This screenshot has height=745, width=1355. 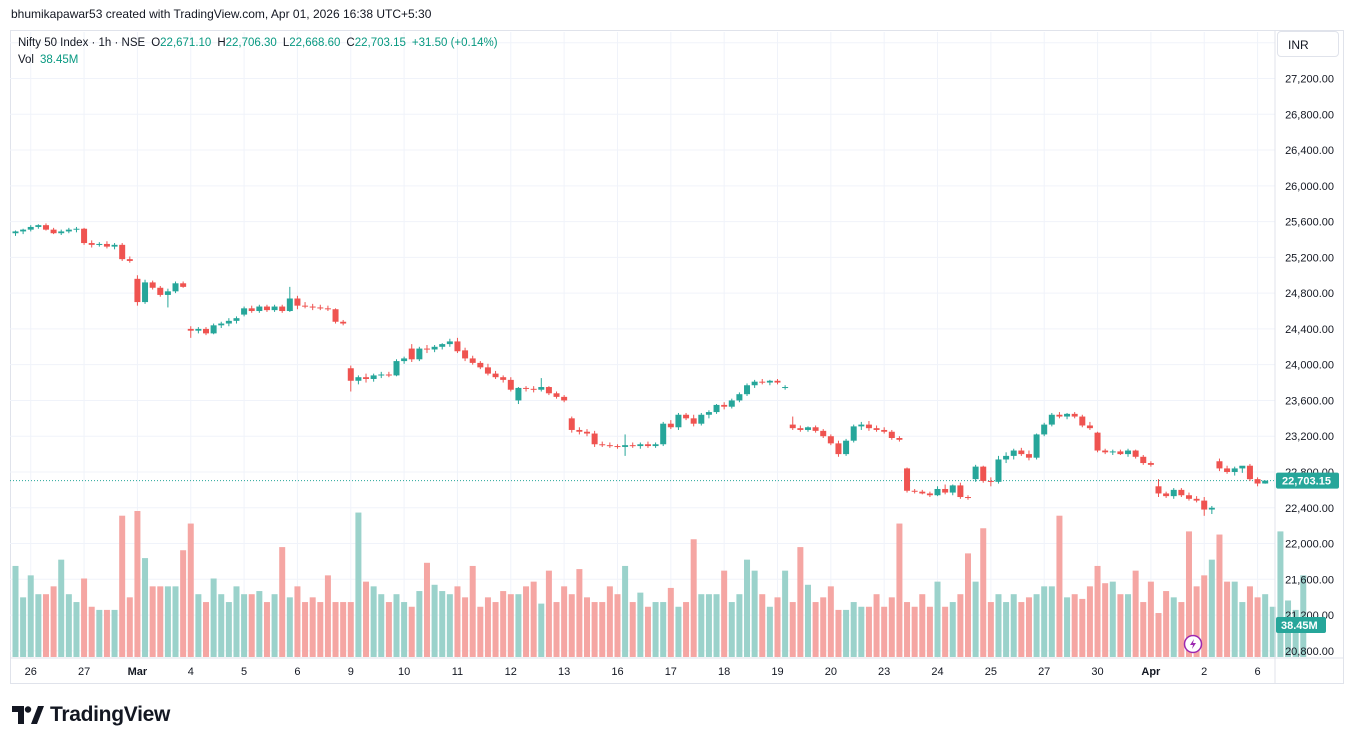 What do you see at coordinates (991, 672) in the screenshot?
I see `x-tick-label: 25` at bounding box center [991, 672].